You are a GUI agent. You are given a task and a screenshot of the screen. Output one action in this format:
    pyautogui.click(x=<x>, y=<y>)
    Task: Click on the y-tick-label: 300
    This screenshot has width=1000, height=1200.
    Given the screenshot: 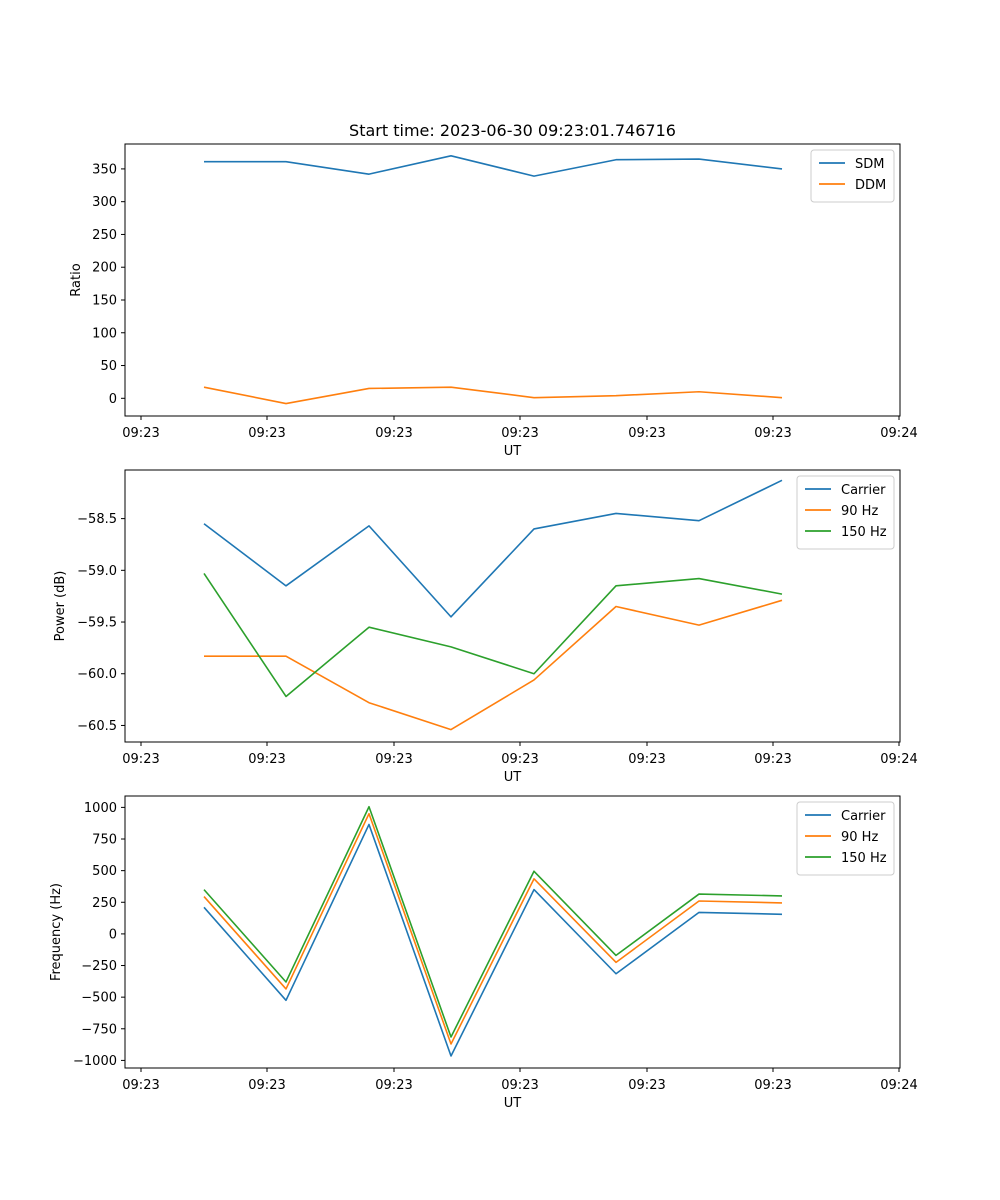 What is the action you would take?
    pyautogui.click(x=104, y=202)
    